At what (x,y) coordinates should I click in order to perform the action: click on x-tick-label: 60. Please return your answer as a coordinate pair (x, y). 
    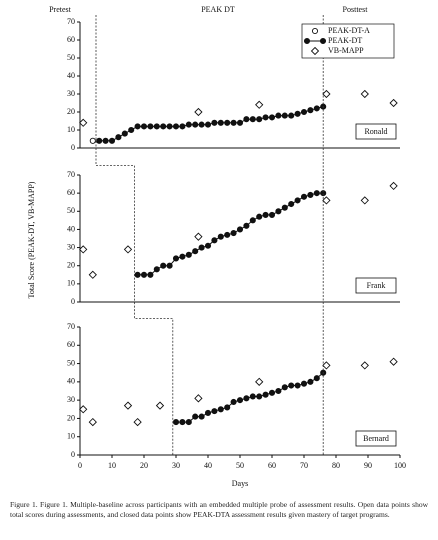
    Looking at the image, I should click on (272, 465).